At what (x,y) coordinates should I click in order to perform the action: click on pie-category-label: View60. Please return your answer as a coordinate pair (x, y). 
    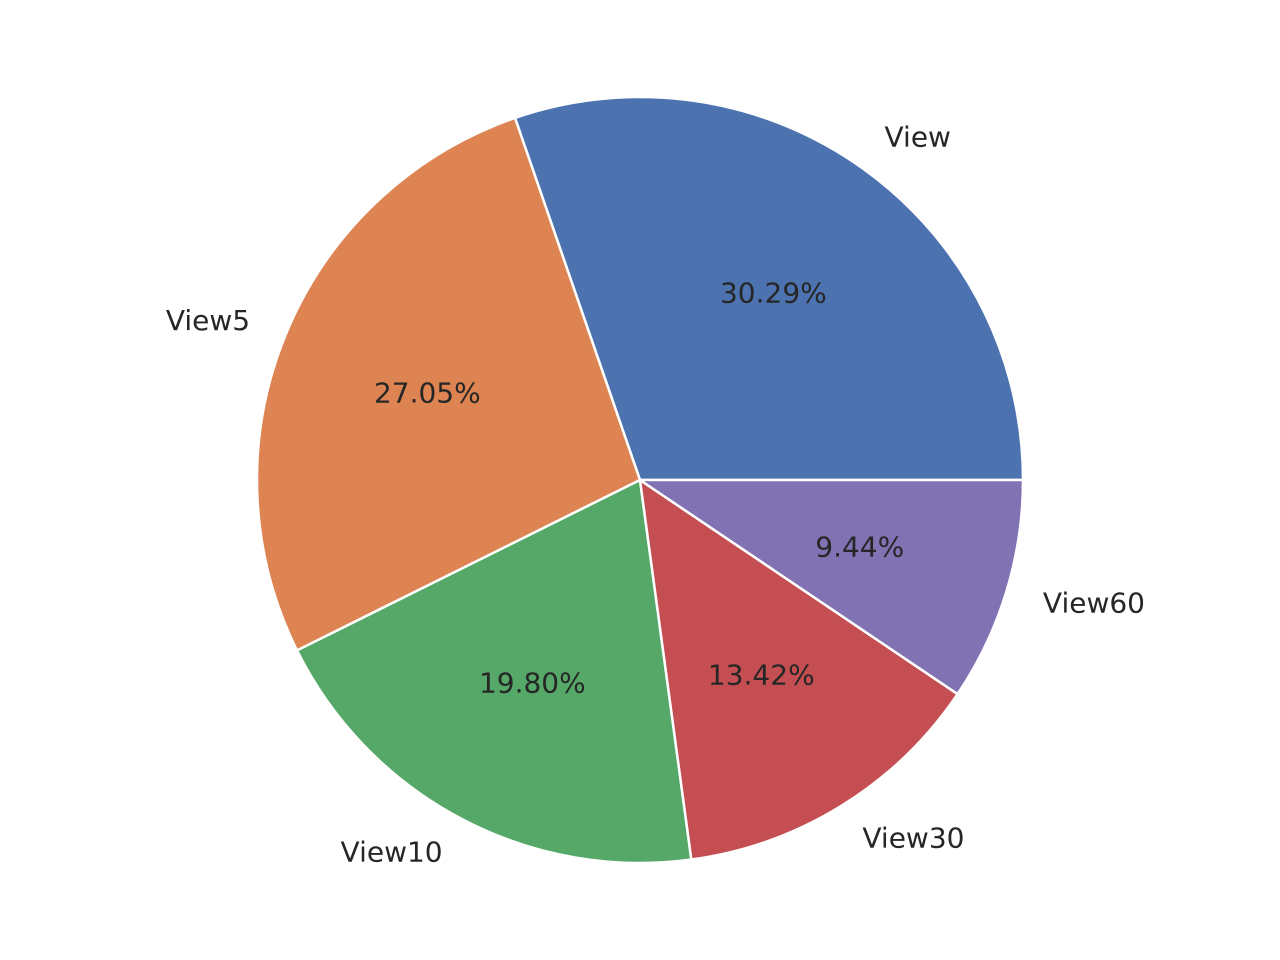
    Looking at the image, I should click on (1094, 603).